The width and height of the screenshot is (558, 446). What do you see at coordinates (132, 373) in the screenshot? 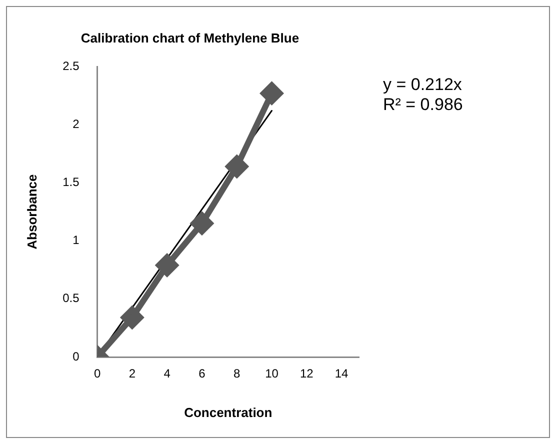
I see `x-tick-label: 2` at bounding box center [132, 373].